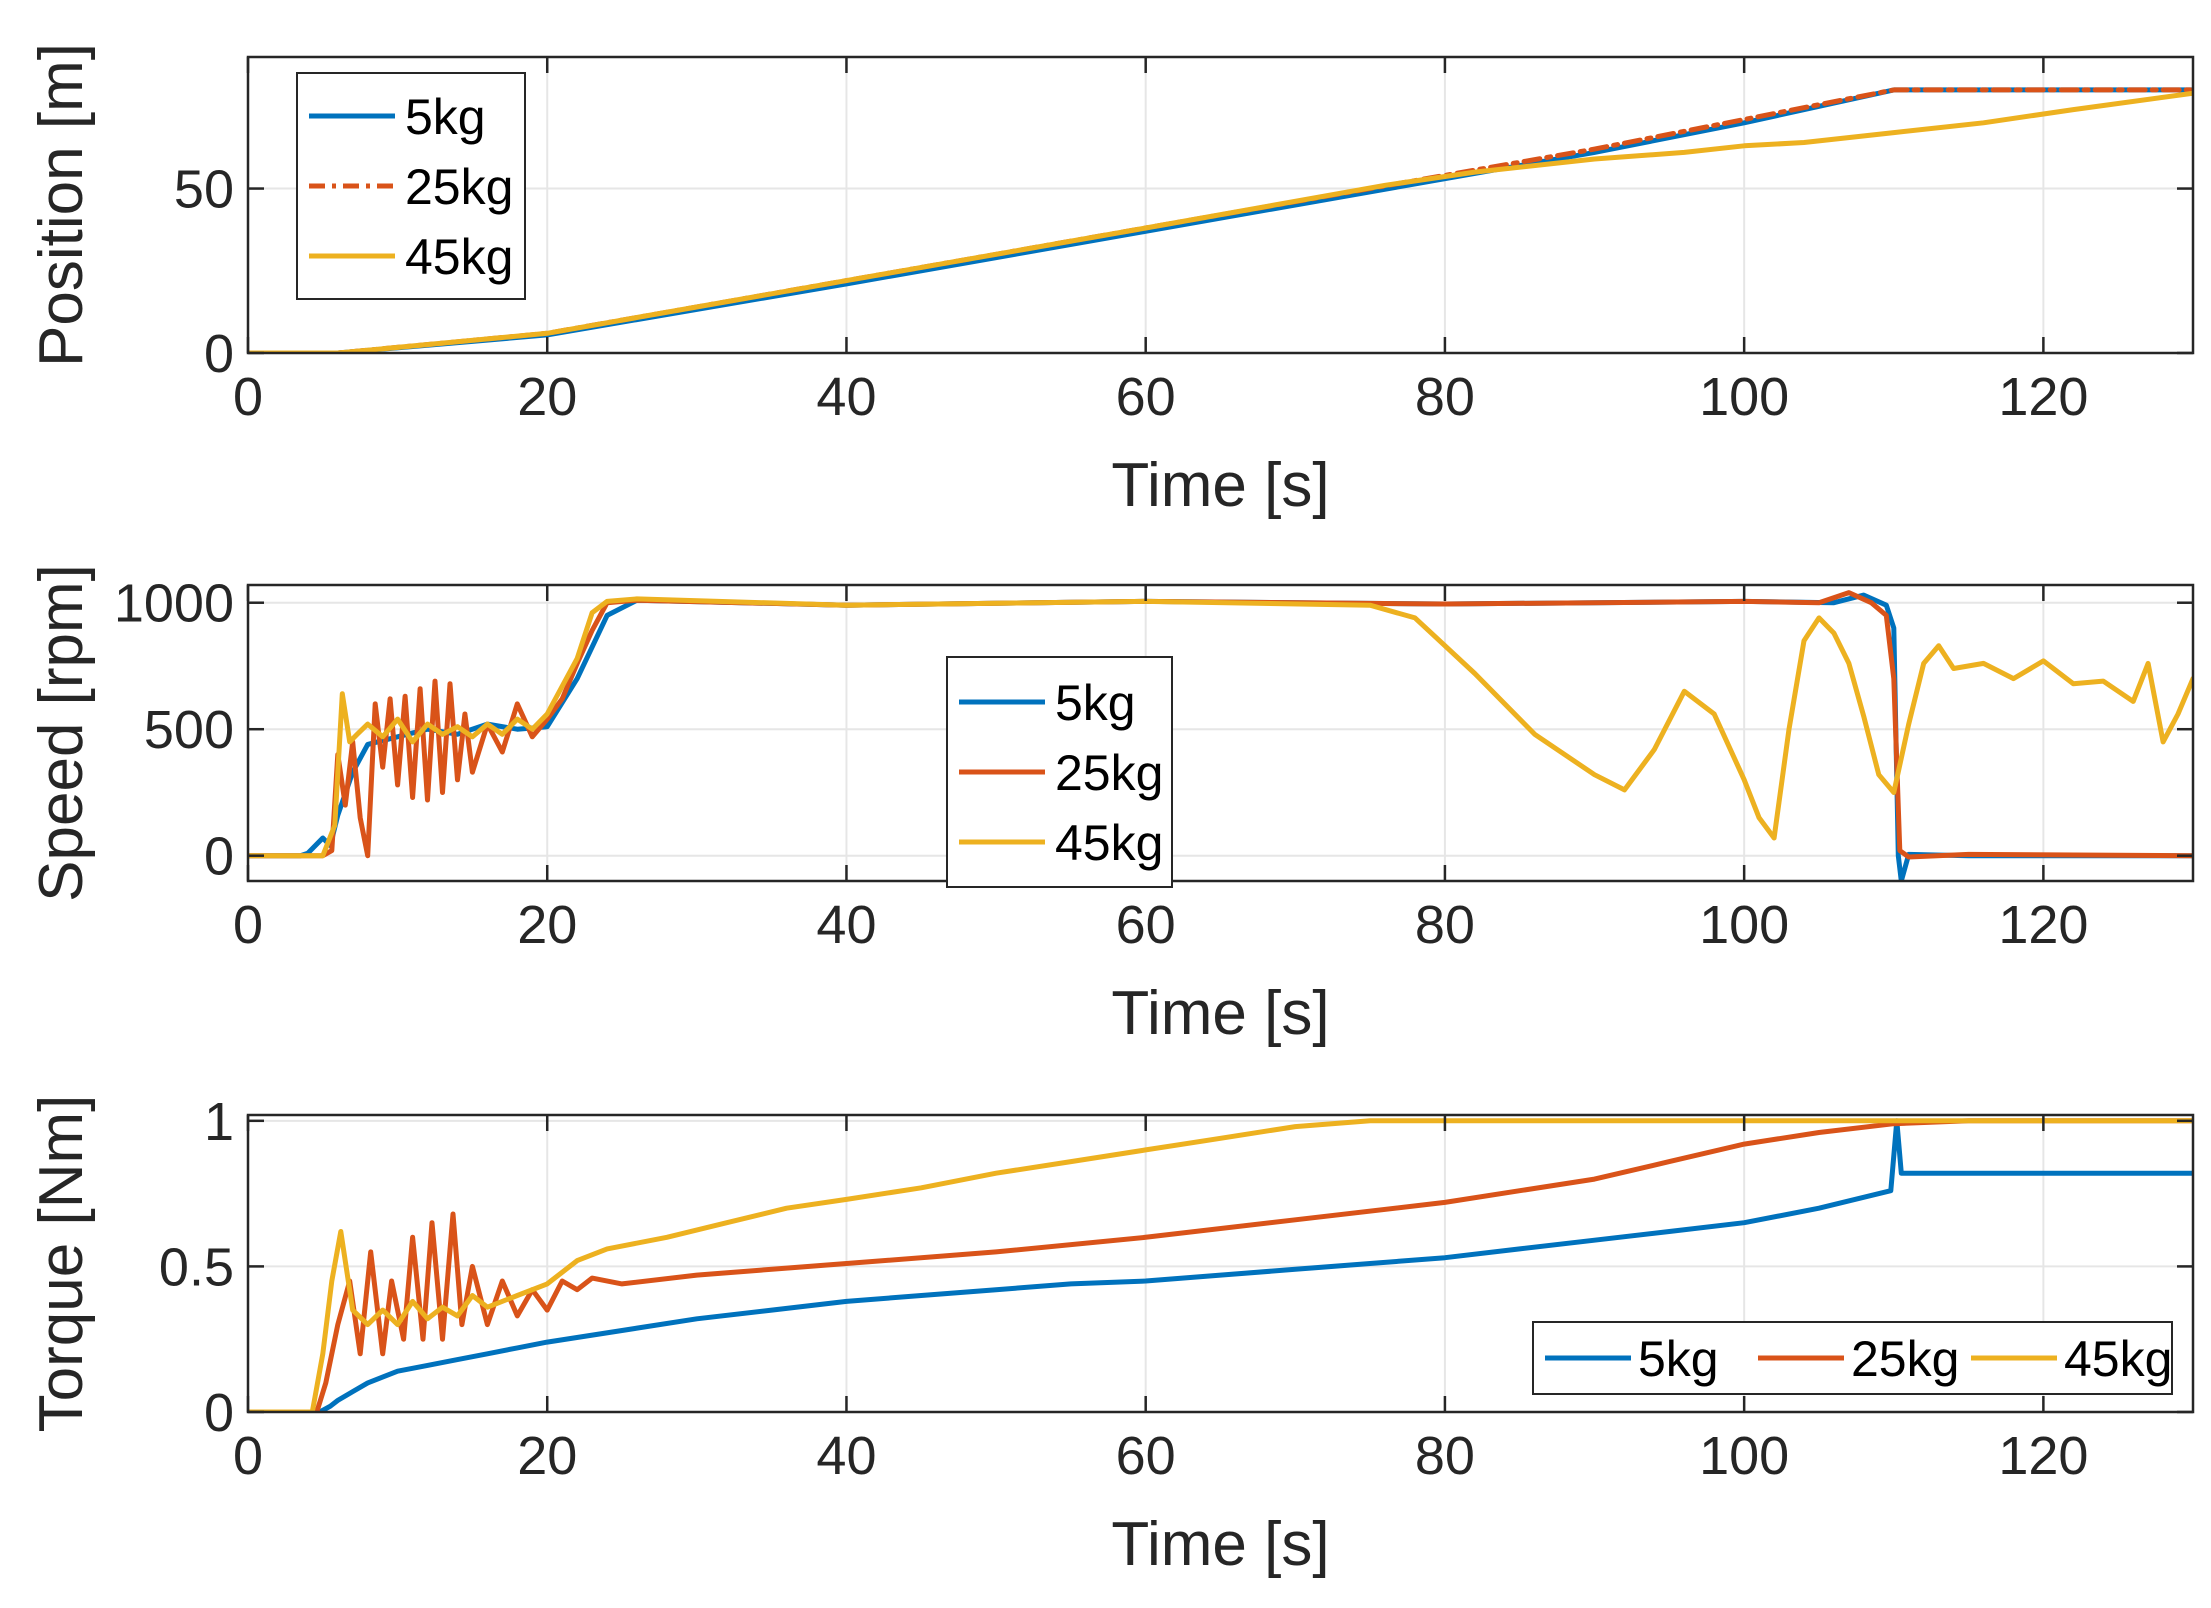 Image resolution: width=2211 pixels, height=1608 pixels. What do you see at coordinates (1146, 1456) in the screenshot?
I see `torque-xtick-label-60: 60` at bounding box center [1146, 1456].